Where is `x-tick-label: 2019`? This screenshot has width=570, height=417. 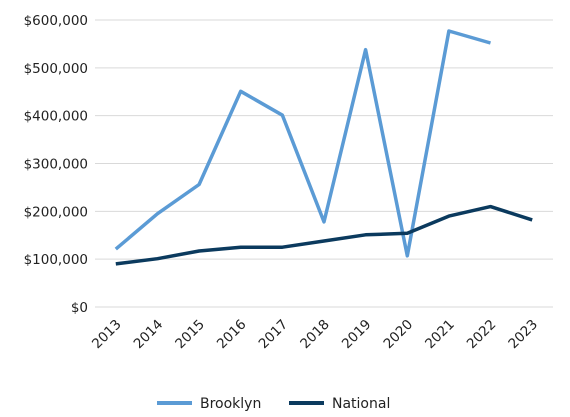
x-tick-label: 2019 is located at coordinates (357, 335).